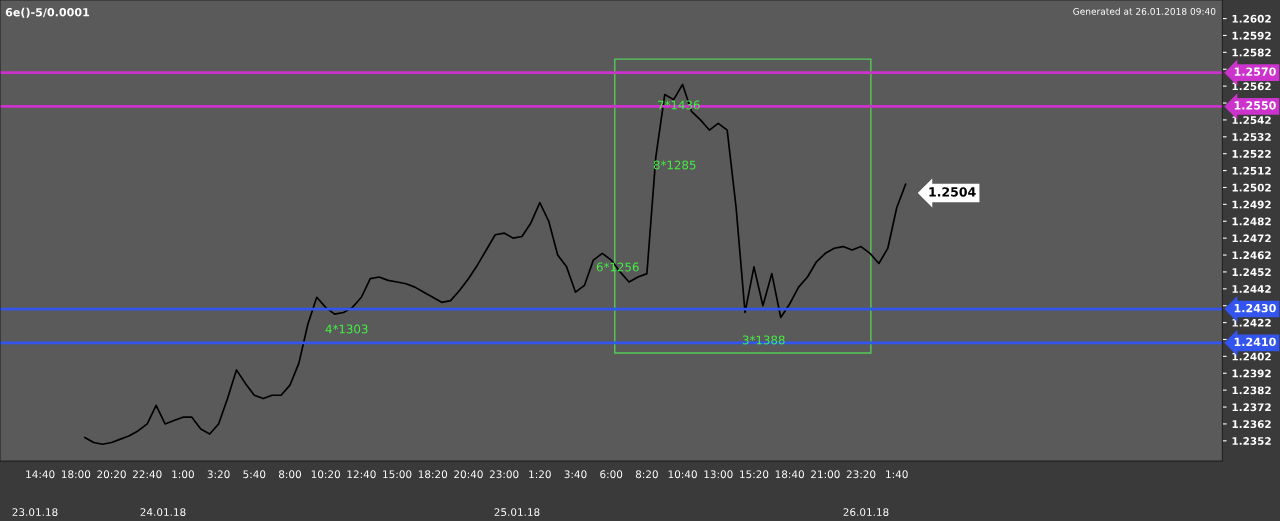 This screenshot has height=521, width=1280. I want to click on x-tick-label: 1:20, so click(540, 474).